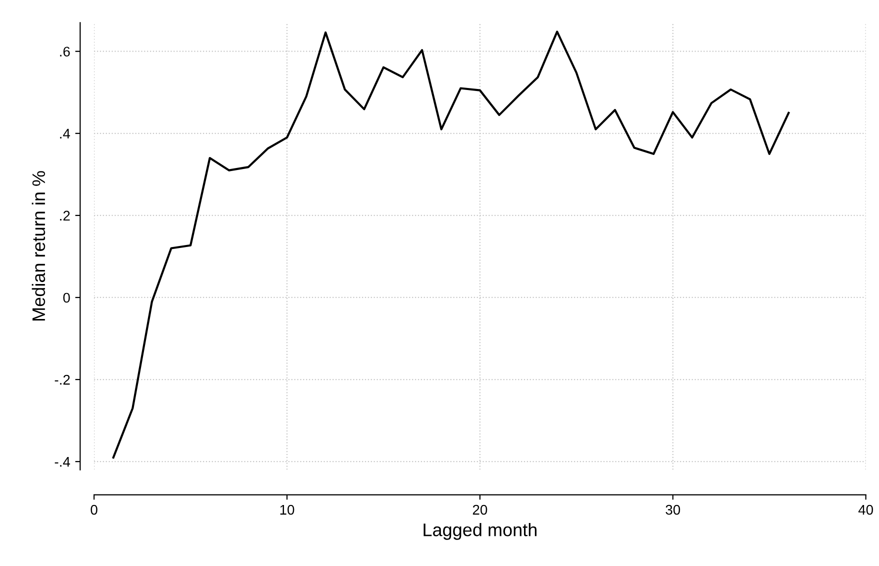 This screenshot has height=566, width=879. What do you see at coordinates (480, 509) in the screenshot?
I see `x-tick-label: 20` at bounding box center [480, 509].